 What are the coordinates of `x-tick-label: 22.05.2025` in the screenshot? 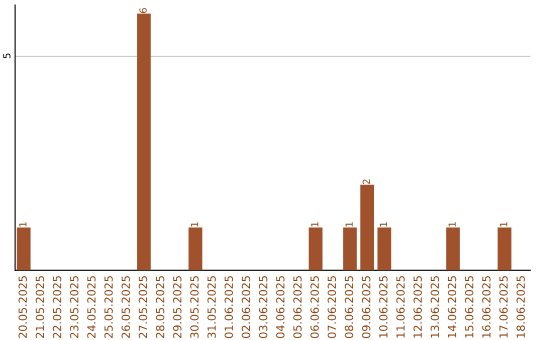 It's located at (57, 307).